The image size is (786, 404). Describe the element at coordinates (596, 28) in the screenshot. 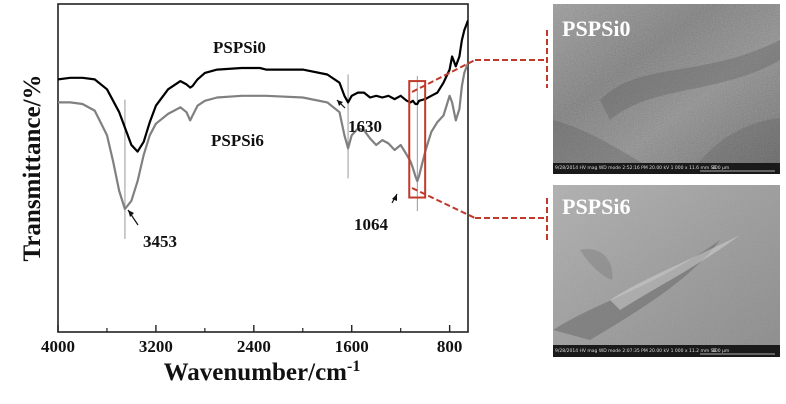

I see `sem-title-pspsi0: PSPSi0` at that location.